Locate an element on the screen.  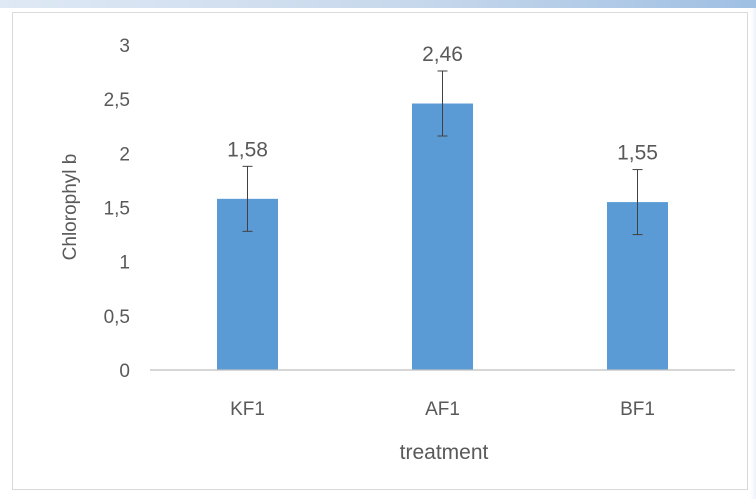
y-tick-label: 2 is located at coordinates (124, 154).